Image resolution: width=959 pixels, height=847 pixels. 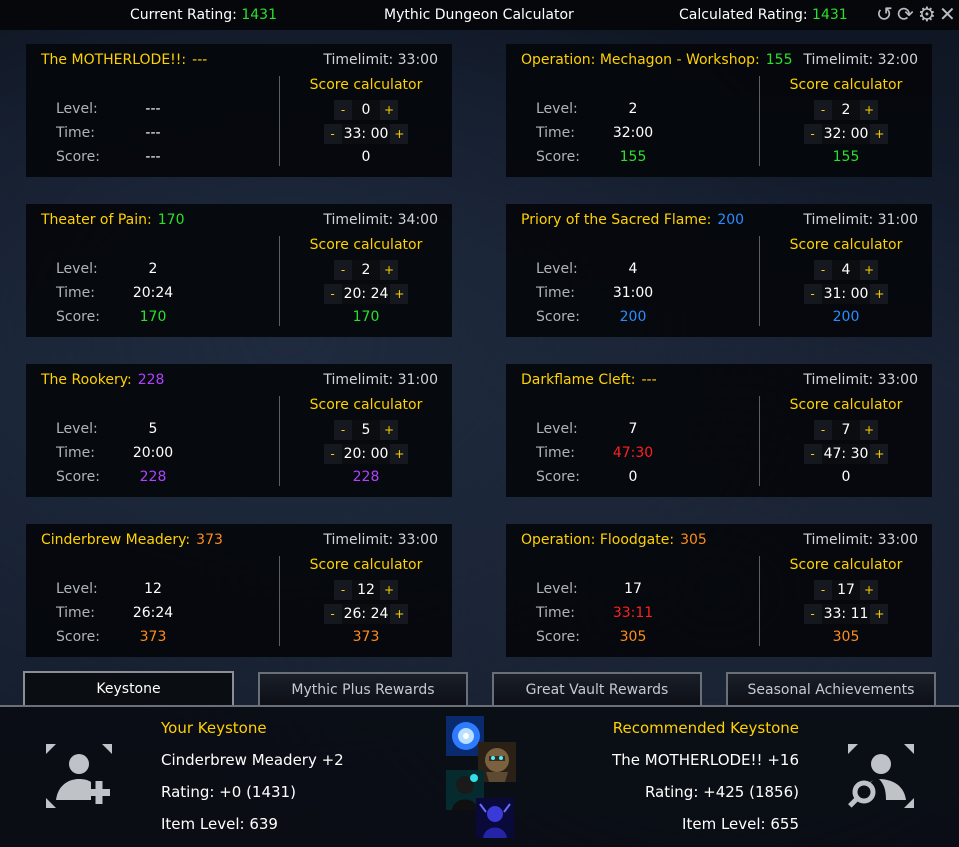 I want to click on tab-keystone: Keystone, so click(x=128, y=689).